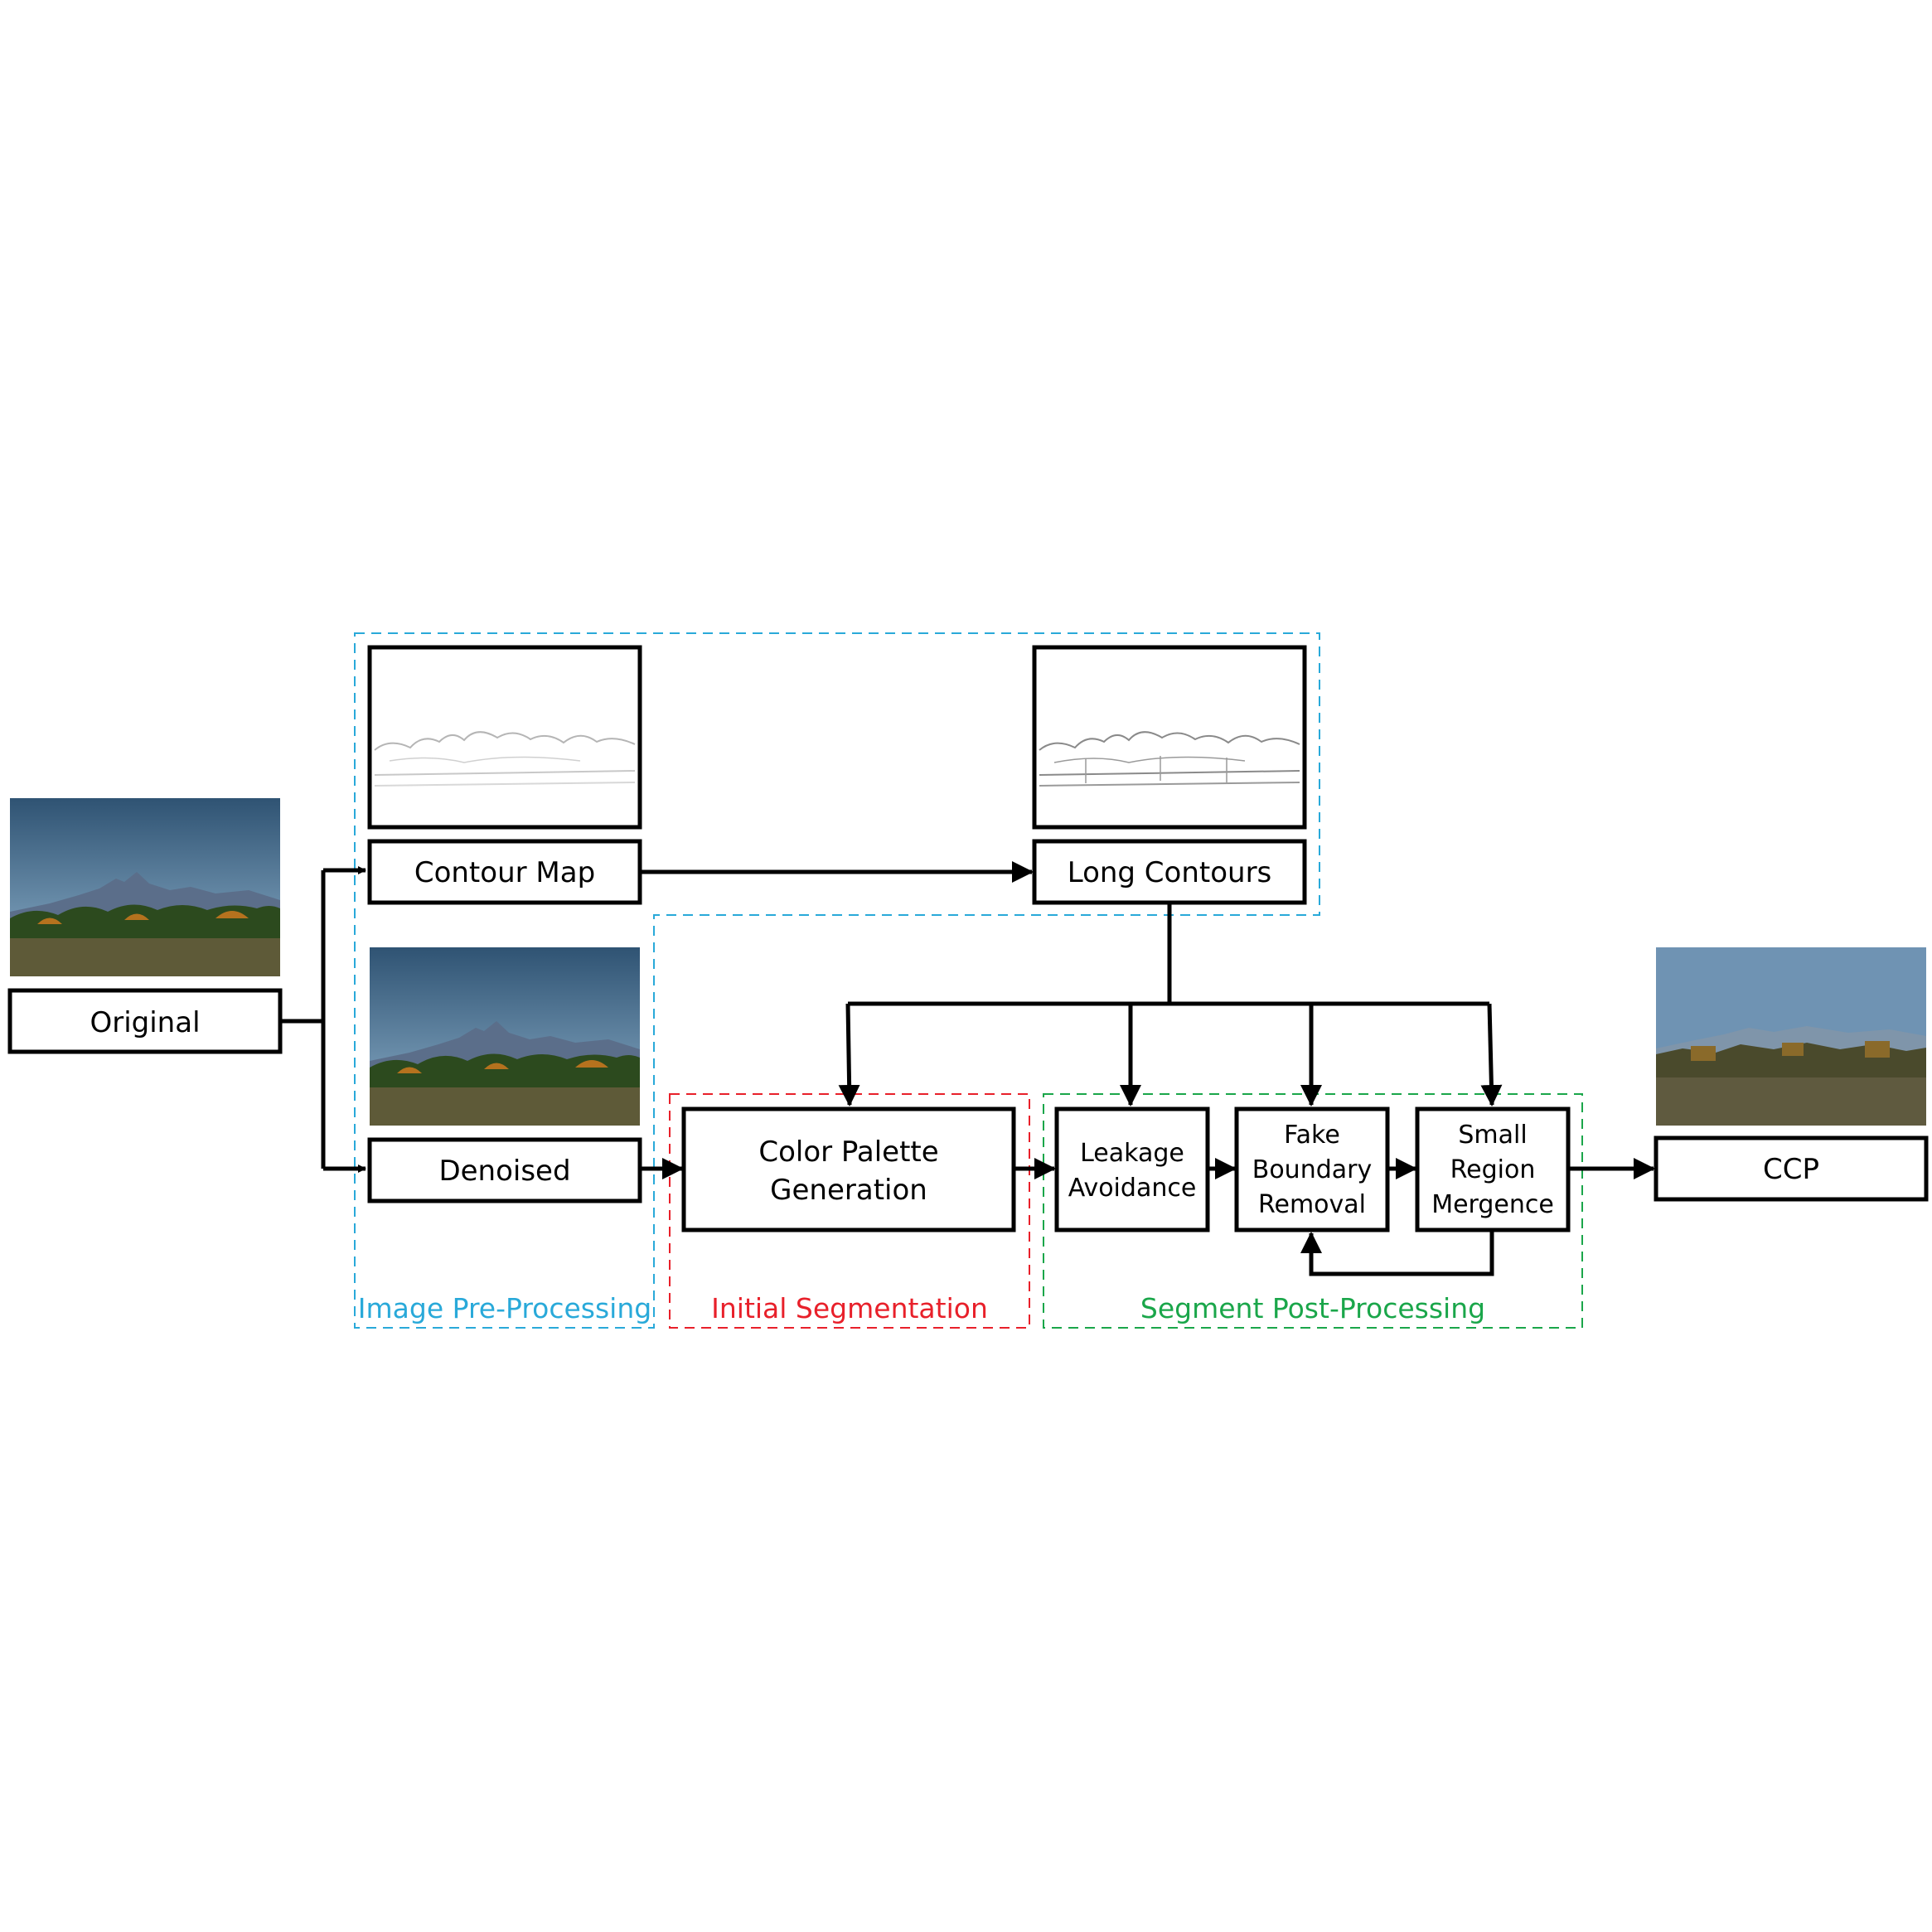 The image size is (1932, 1932). Describe the element at coordinates (1169, 737) in the screenshot. I see `long-contours-image` at that location.